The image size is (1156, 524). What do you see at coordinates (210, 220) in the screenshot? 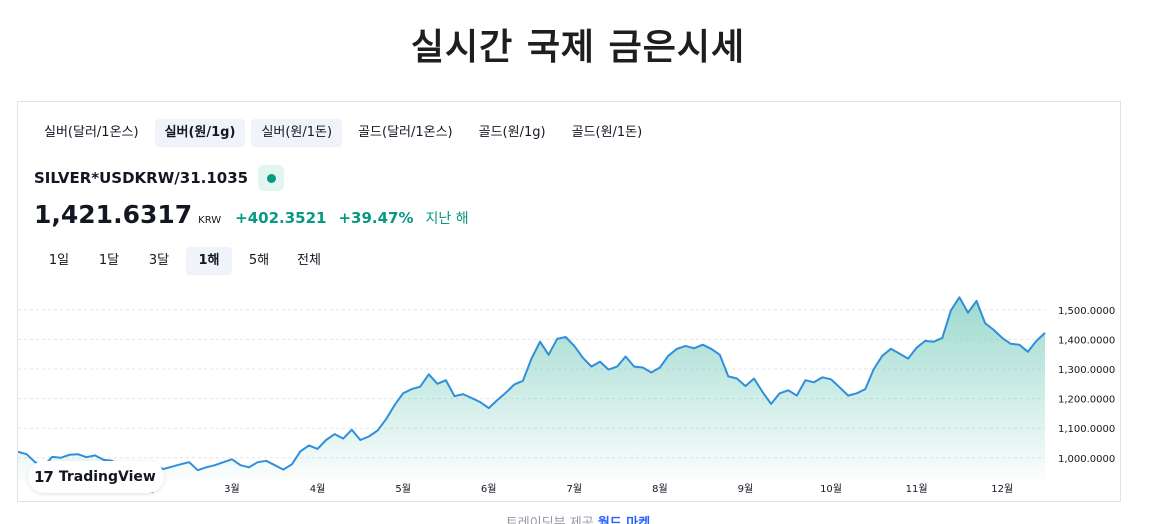
I see `currency-label: KRW` at bounding box center [210, 220].